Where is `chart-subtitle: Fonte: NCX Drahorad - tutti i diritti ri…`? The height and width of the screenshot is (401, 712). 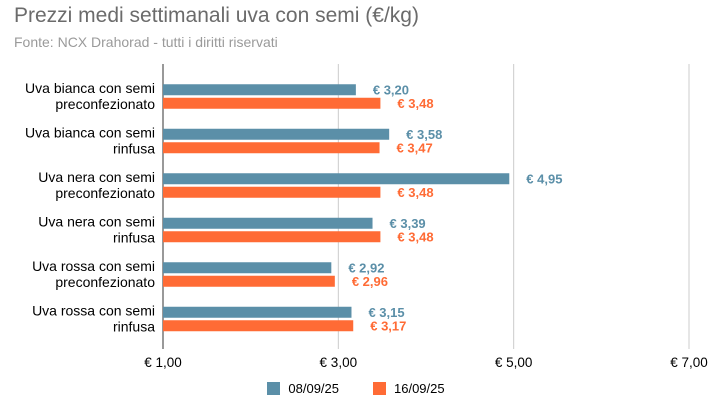 chart-subtitle: Fonte: NCX Drahorad - tutti i diritti ri… is located at coordinates (146, 42).